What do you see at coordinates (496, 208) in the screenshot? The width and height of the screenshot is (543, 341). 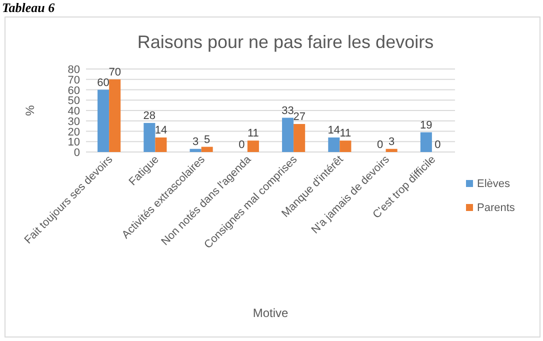 I see `legend-label: Parents` at bounding box center [496, 208].